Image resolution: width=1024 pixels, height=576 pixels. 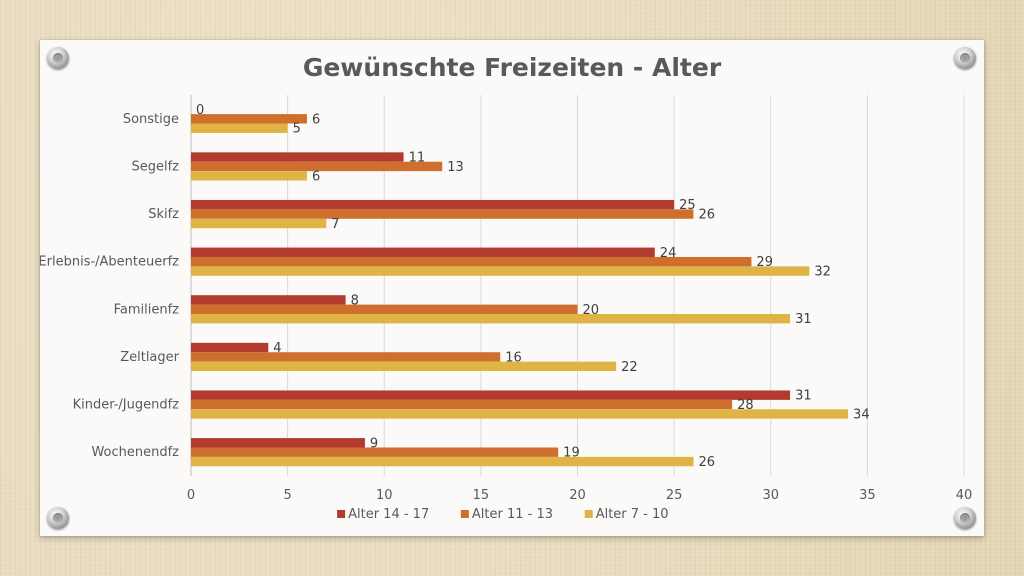 What do you see at coordinates (297, 129) in the screenshot?
I see `data-label: 5` at bounding box center [297, 129].